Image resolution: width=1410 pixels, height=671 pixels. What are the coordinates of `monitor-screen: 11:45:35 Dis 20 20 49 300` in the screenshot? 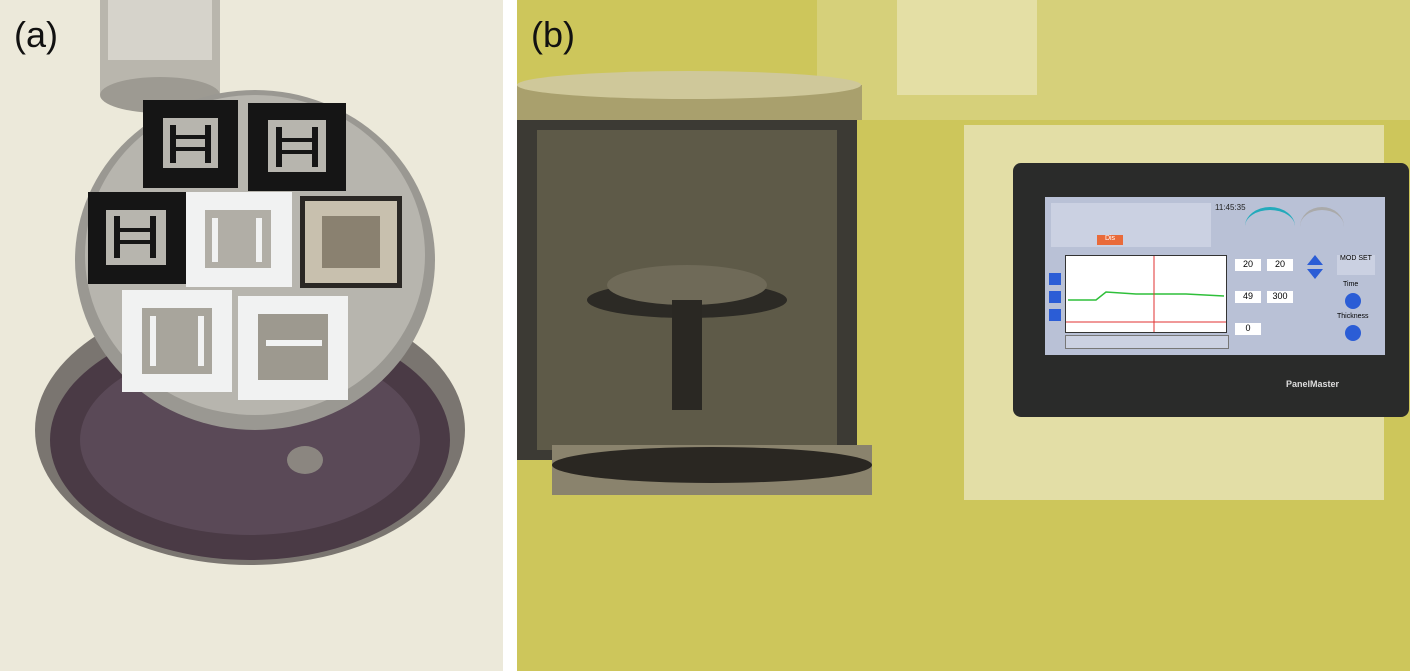 It's located at (1215, 276).